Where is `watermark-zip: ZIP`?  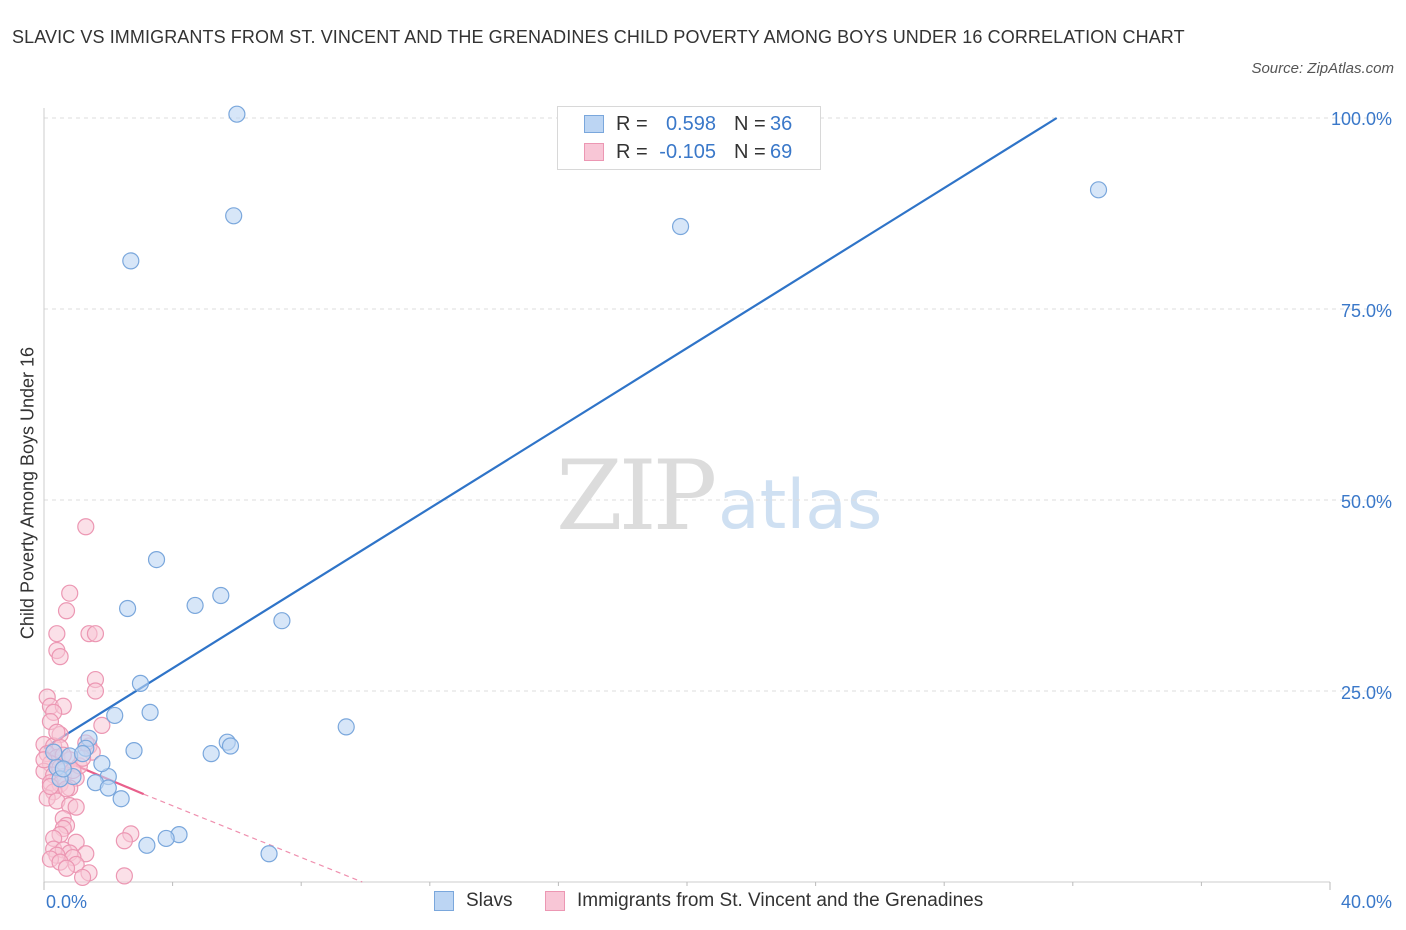 watermark-zip: ZIP is located at coordinates (636, 496).